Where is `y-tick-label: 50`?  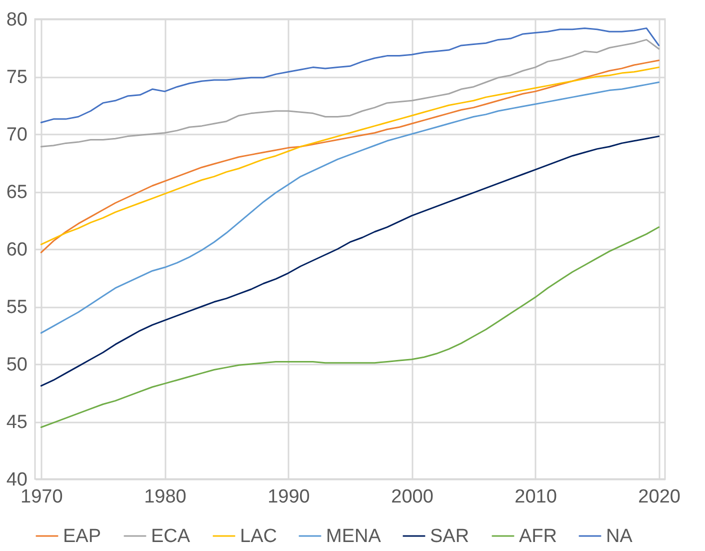 y-tick-label: 50 is located at coordinates (17, 365).